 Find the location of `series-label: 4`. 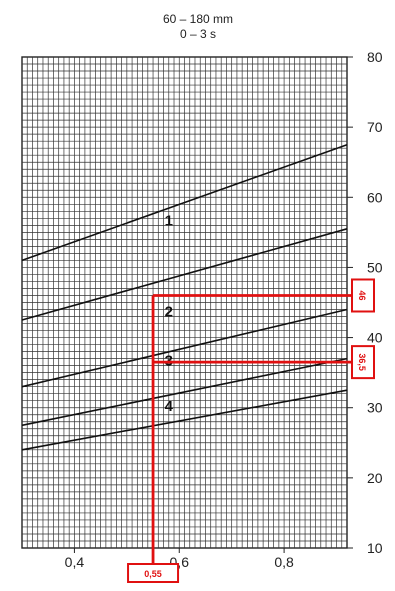

series-label: 4 is located at coordinates (169, 406).